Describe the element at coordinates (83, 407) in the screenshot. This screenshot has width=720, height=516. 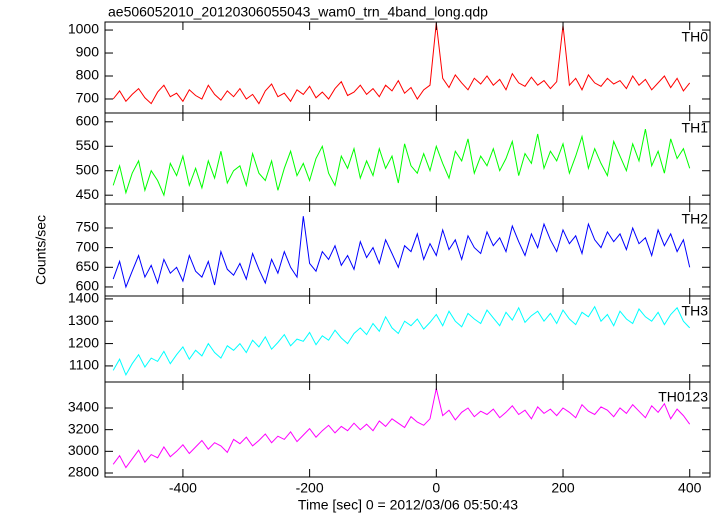
I see `y-tick-label: 3400` at that location.